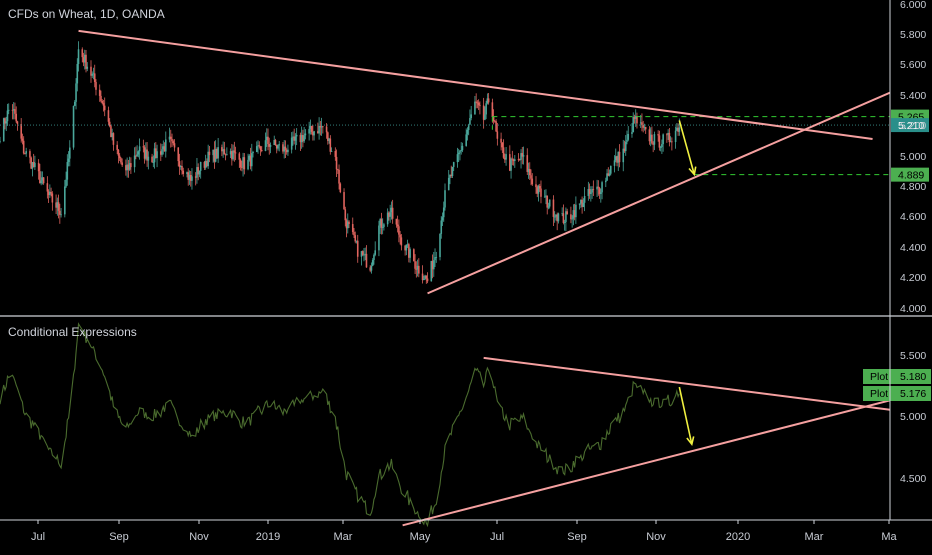 This screenshot has width=932, height=555. Describe the element at coordinates (913, 187) in the screenshot. I see `price-tick-label: 4.800` at that location.